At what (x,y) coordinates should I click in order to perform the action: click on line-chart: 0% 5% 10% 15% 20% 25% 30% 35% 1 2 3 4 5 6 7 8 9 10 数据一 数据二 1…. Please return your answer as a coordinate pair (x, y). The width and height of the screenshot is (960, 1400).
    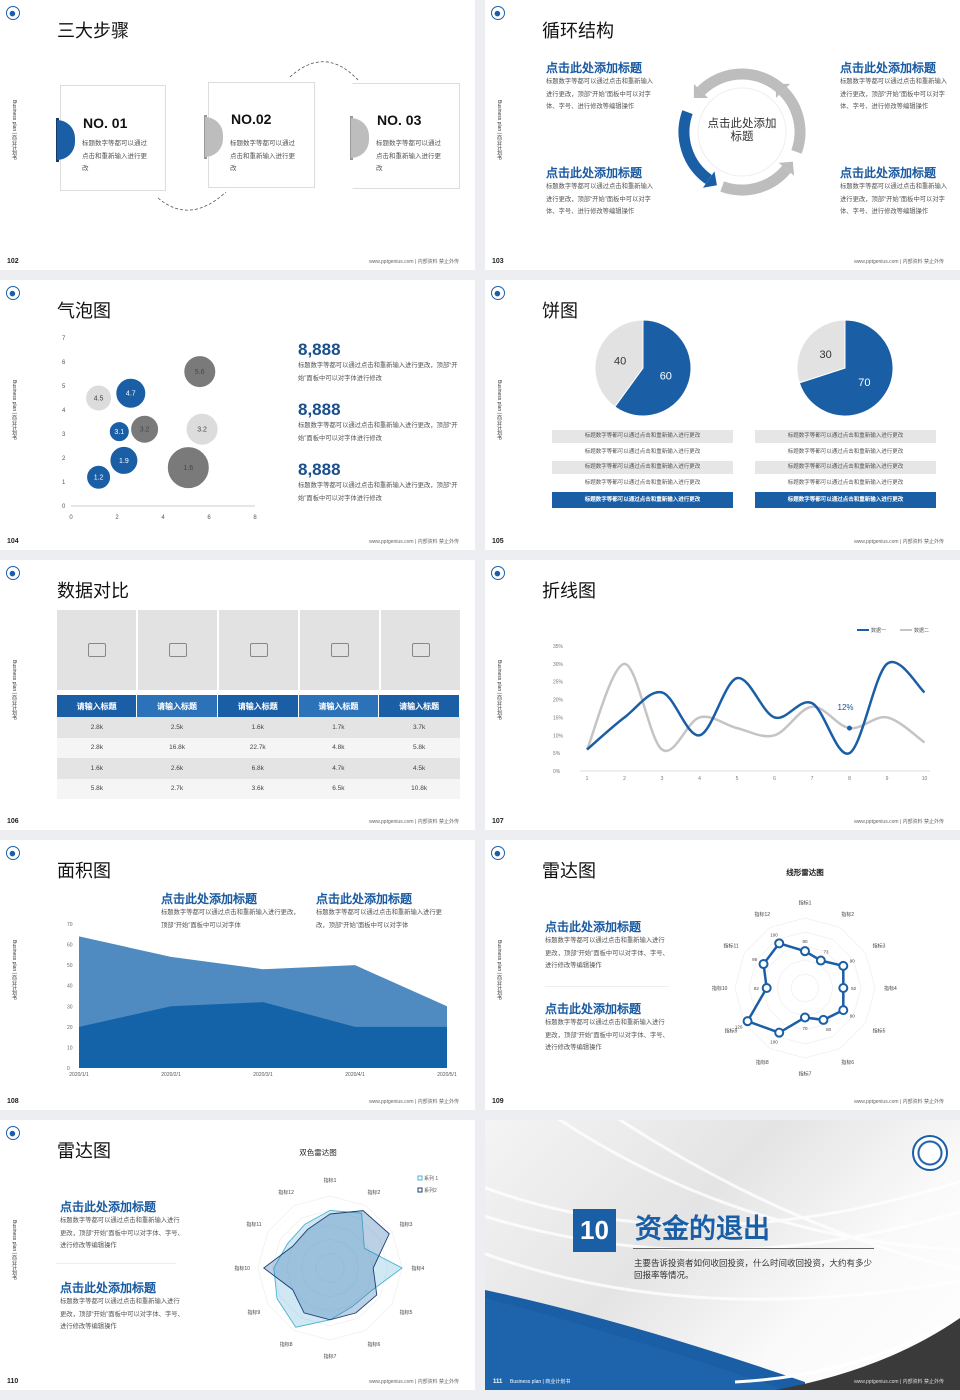
    Looking at the image, I should click on (741, 704).